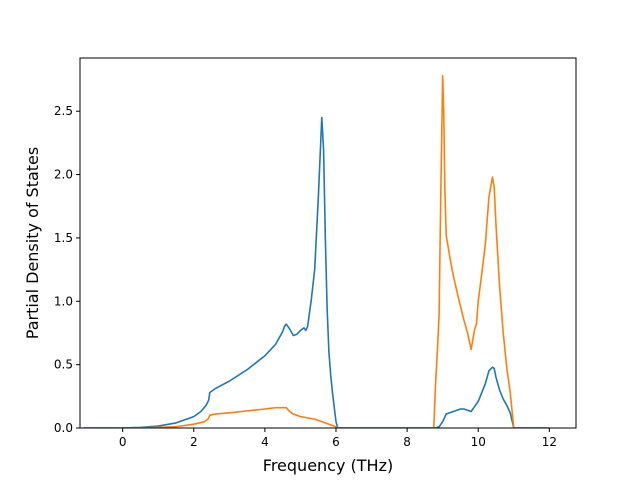 The image size is (640, 480). What do you see at coordinates (407, 442) in the screenshot?
I see `x-tick-label: 8` at bounding box center [407, 442].